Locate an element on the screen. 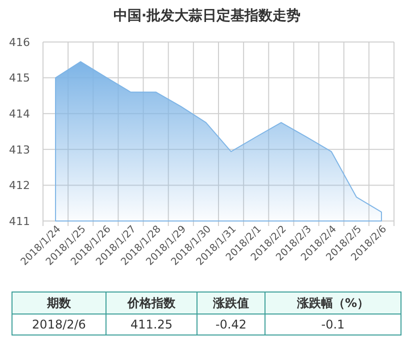 The image size is (414, 339). text: 411.25 is located at coordinates (151, 325).